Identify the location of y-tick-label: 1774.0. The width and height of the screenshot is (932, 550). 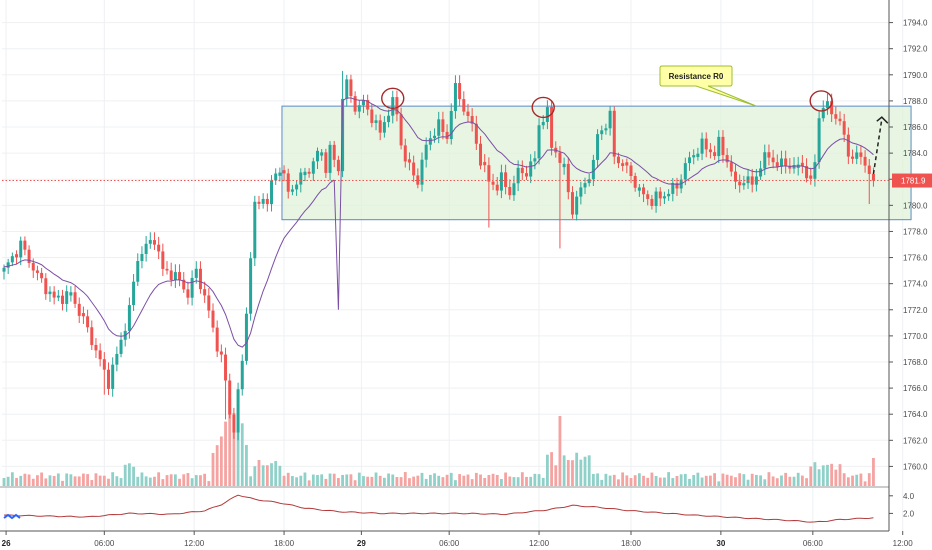
(915, 284).